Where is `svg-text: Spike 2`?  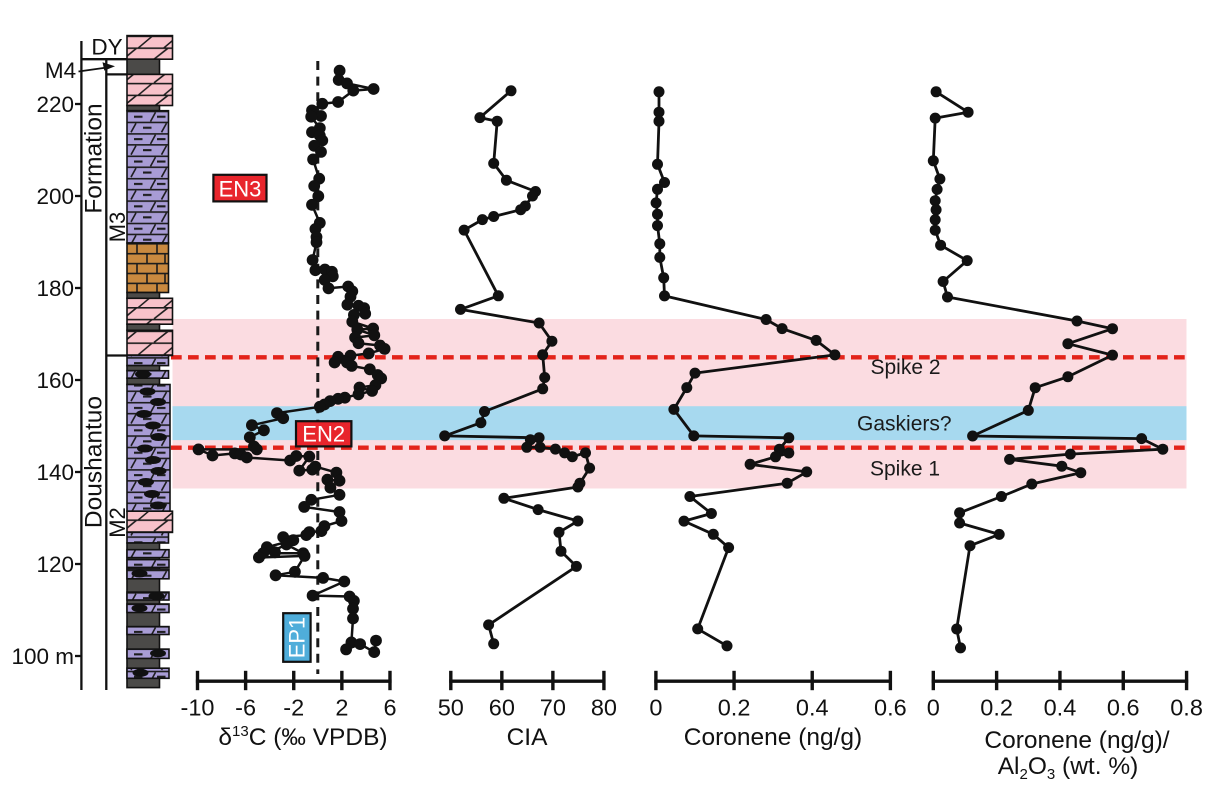
svg-text: Spike 2 is located at coordinates (905, 367).